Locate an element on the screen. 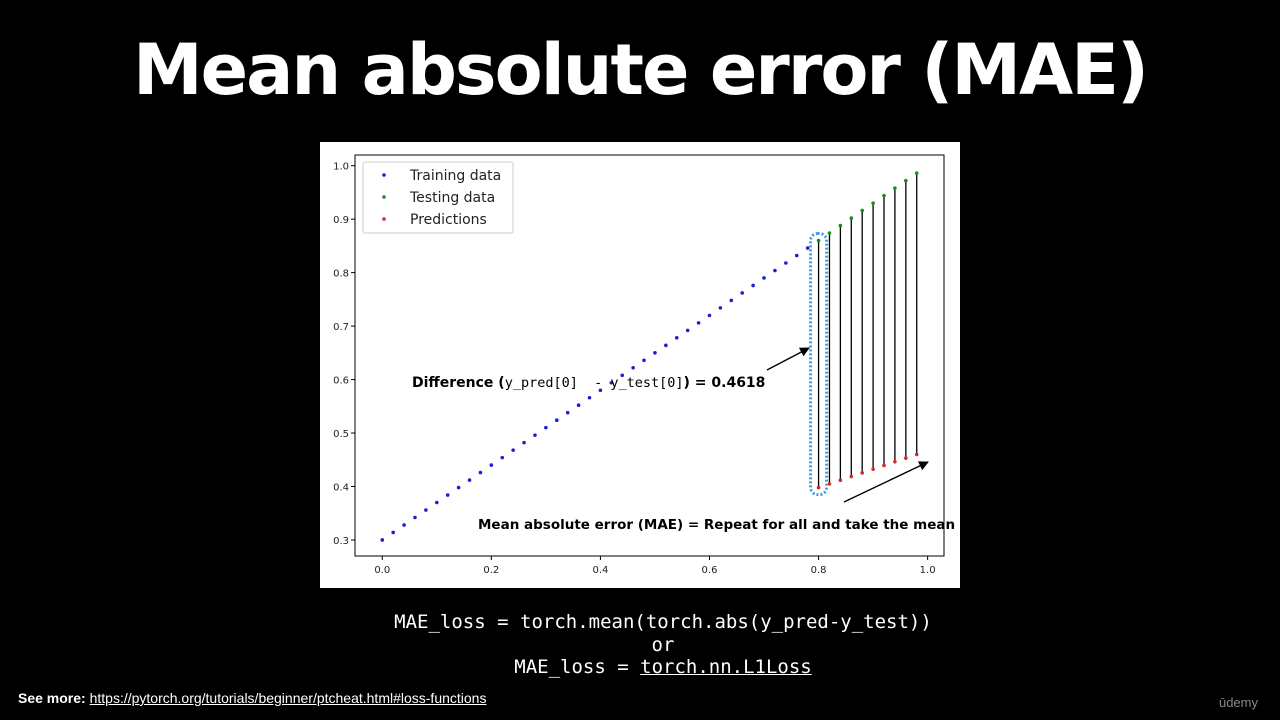 This screenshot has height=720, width=1280. footer-label: See more: is located at coordinates (52, 698).